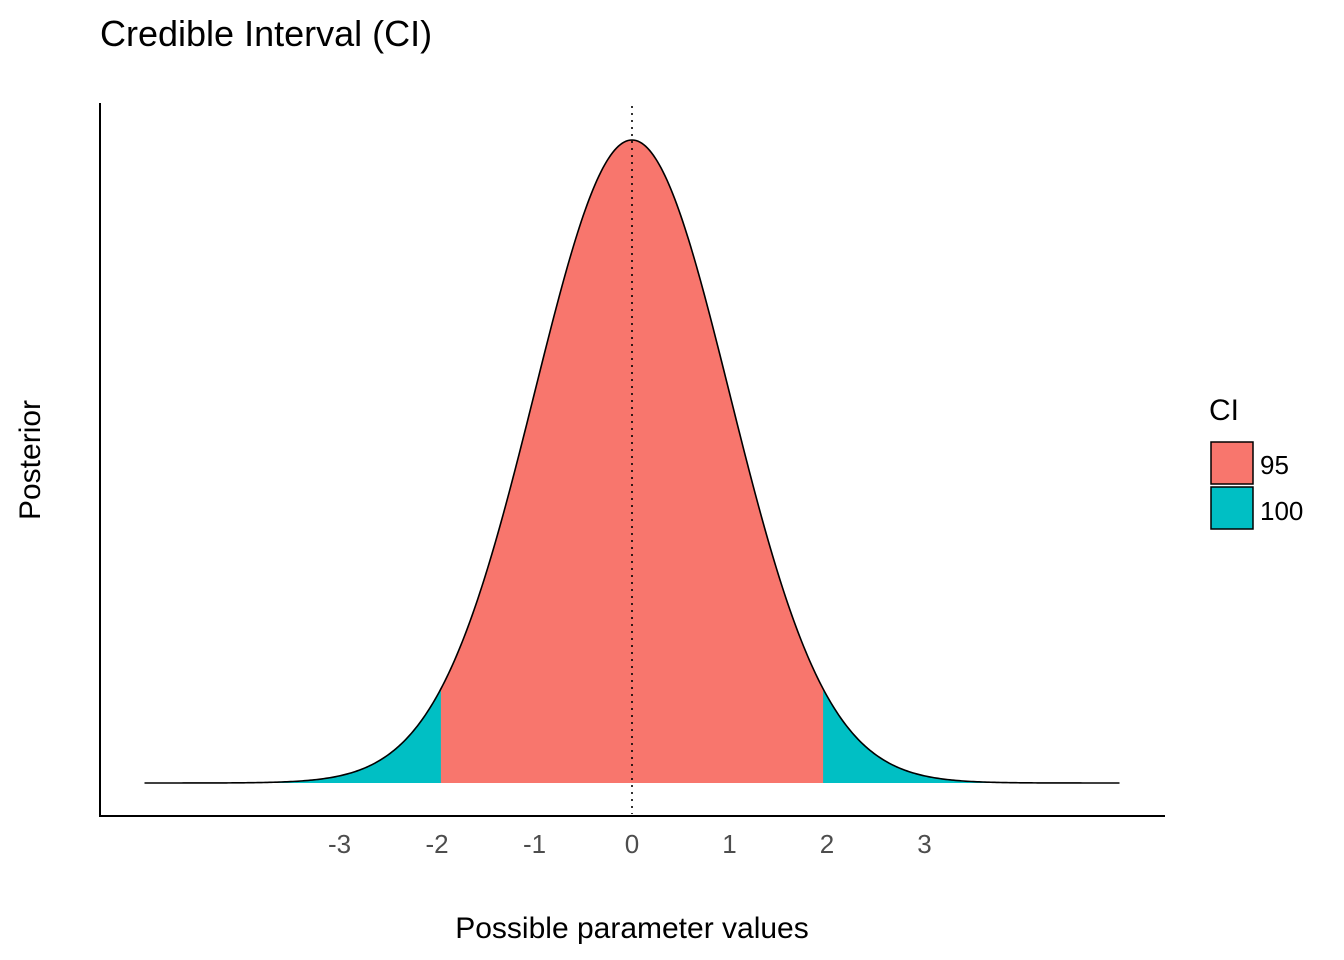 This screenshot has width=1344, height=960. I want to click on x-tick-label: 3, so click(924, 844).